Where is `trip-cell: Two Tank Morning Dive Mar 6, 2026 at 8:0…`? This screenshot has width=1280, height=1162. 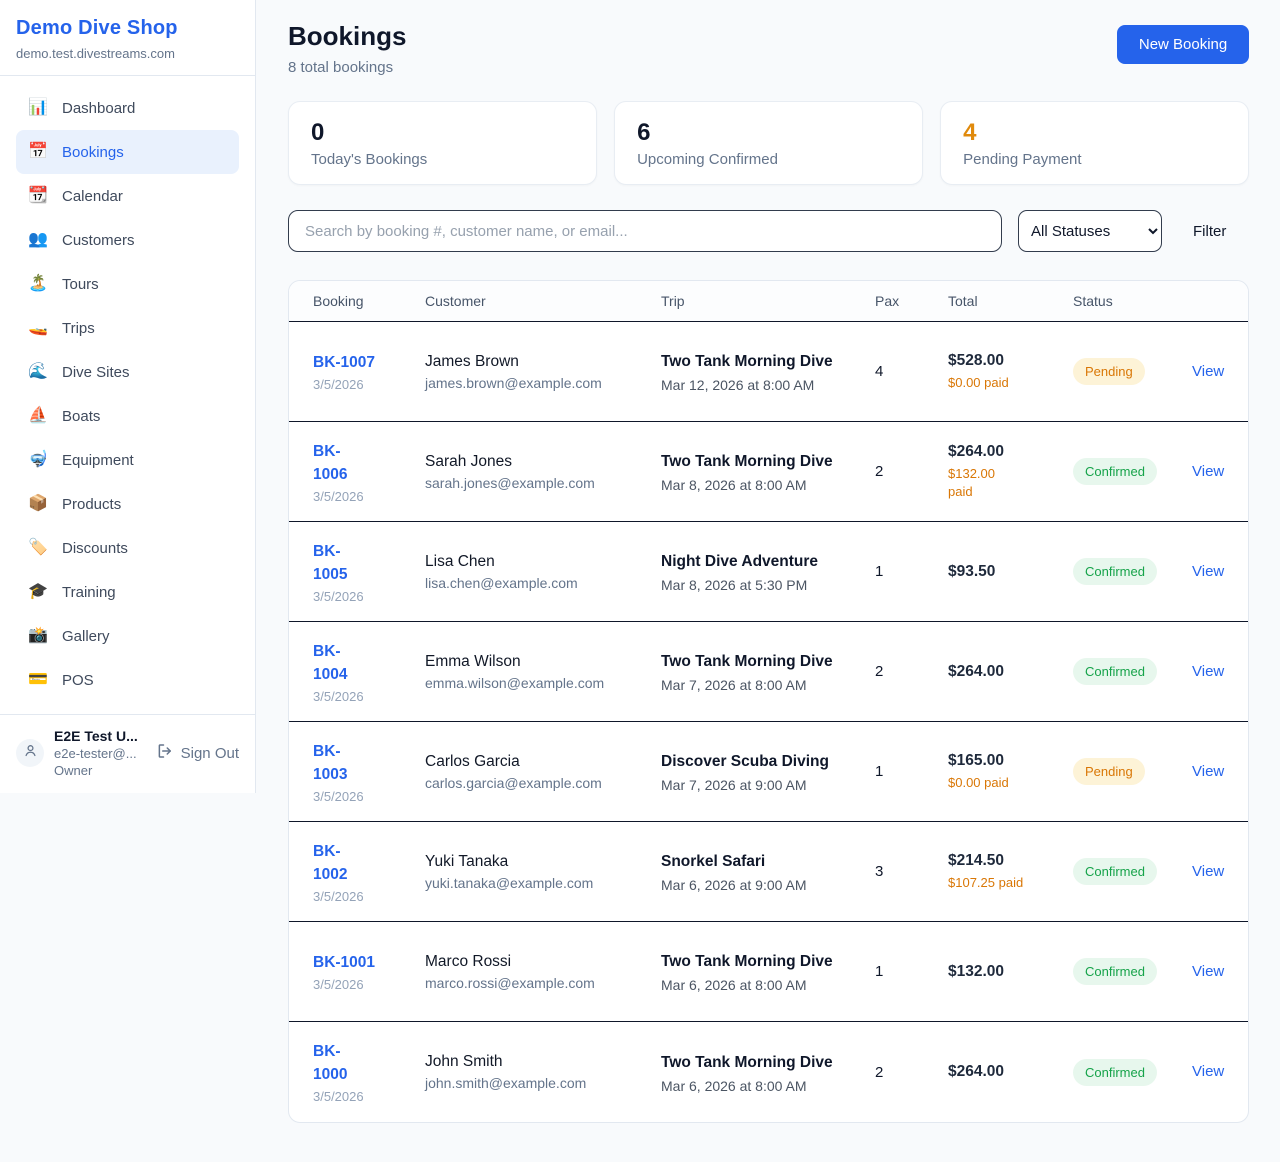 trip-cell: Two Tank Morning Dive Mar 6, 2026 at 8:0… is located at coordinates (768, 971).